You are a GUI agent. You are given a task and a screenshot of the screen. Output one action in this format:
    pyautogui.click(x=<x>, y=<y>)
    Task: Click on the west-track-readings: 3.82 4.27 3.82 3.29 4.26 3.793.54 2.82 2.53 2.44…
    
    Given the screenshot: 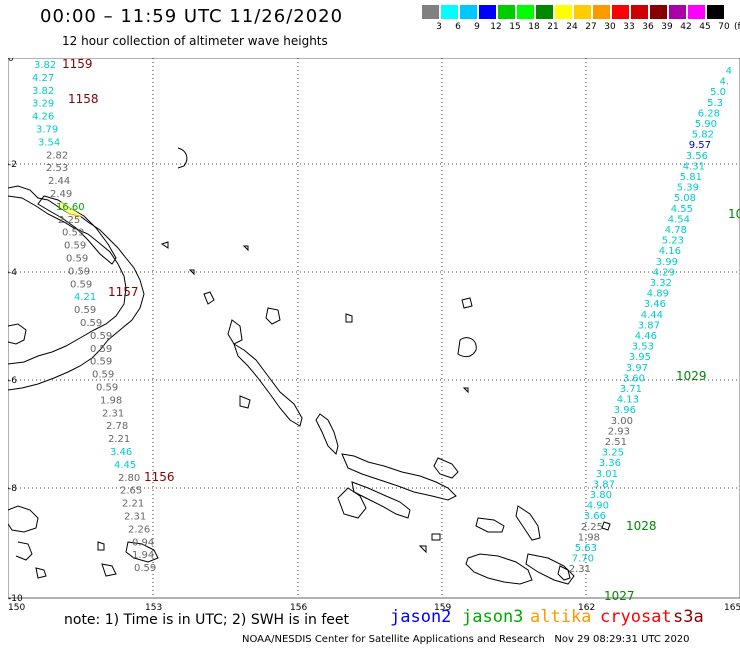 What is the action you would take?
    pyautogui.click(x=94, y=317)
    